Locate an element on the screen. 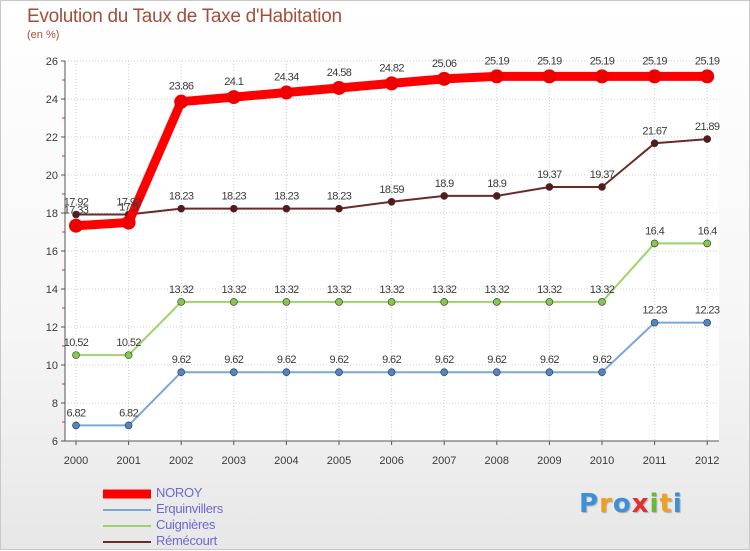 This screenshot has height=551, width=750. chart-title: Evolution du Taux de Taxe d'Habitation is located at coordinates (184, 16).